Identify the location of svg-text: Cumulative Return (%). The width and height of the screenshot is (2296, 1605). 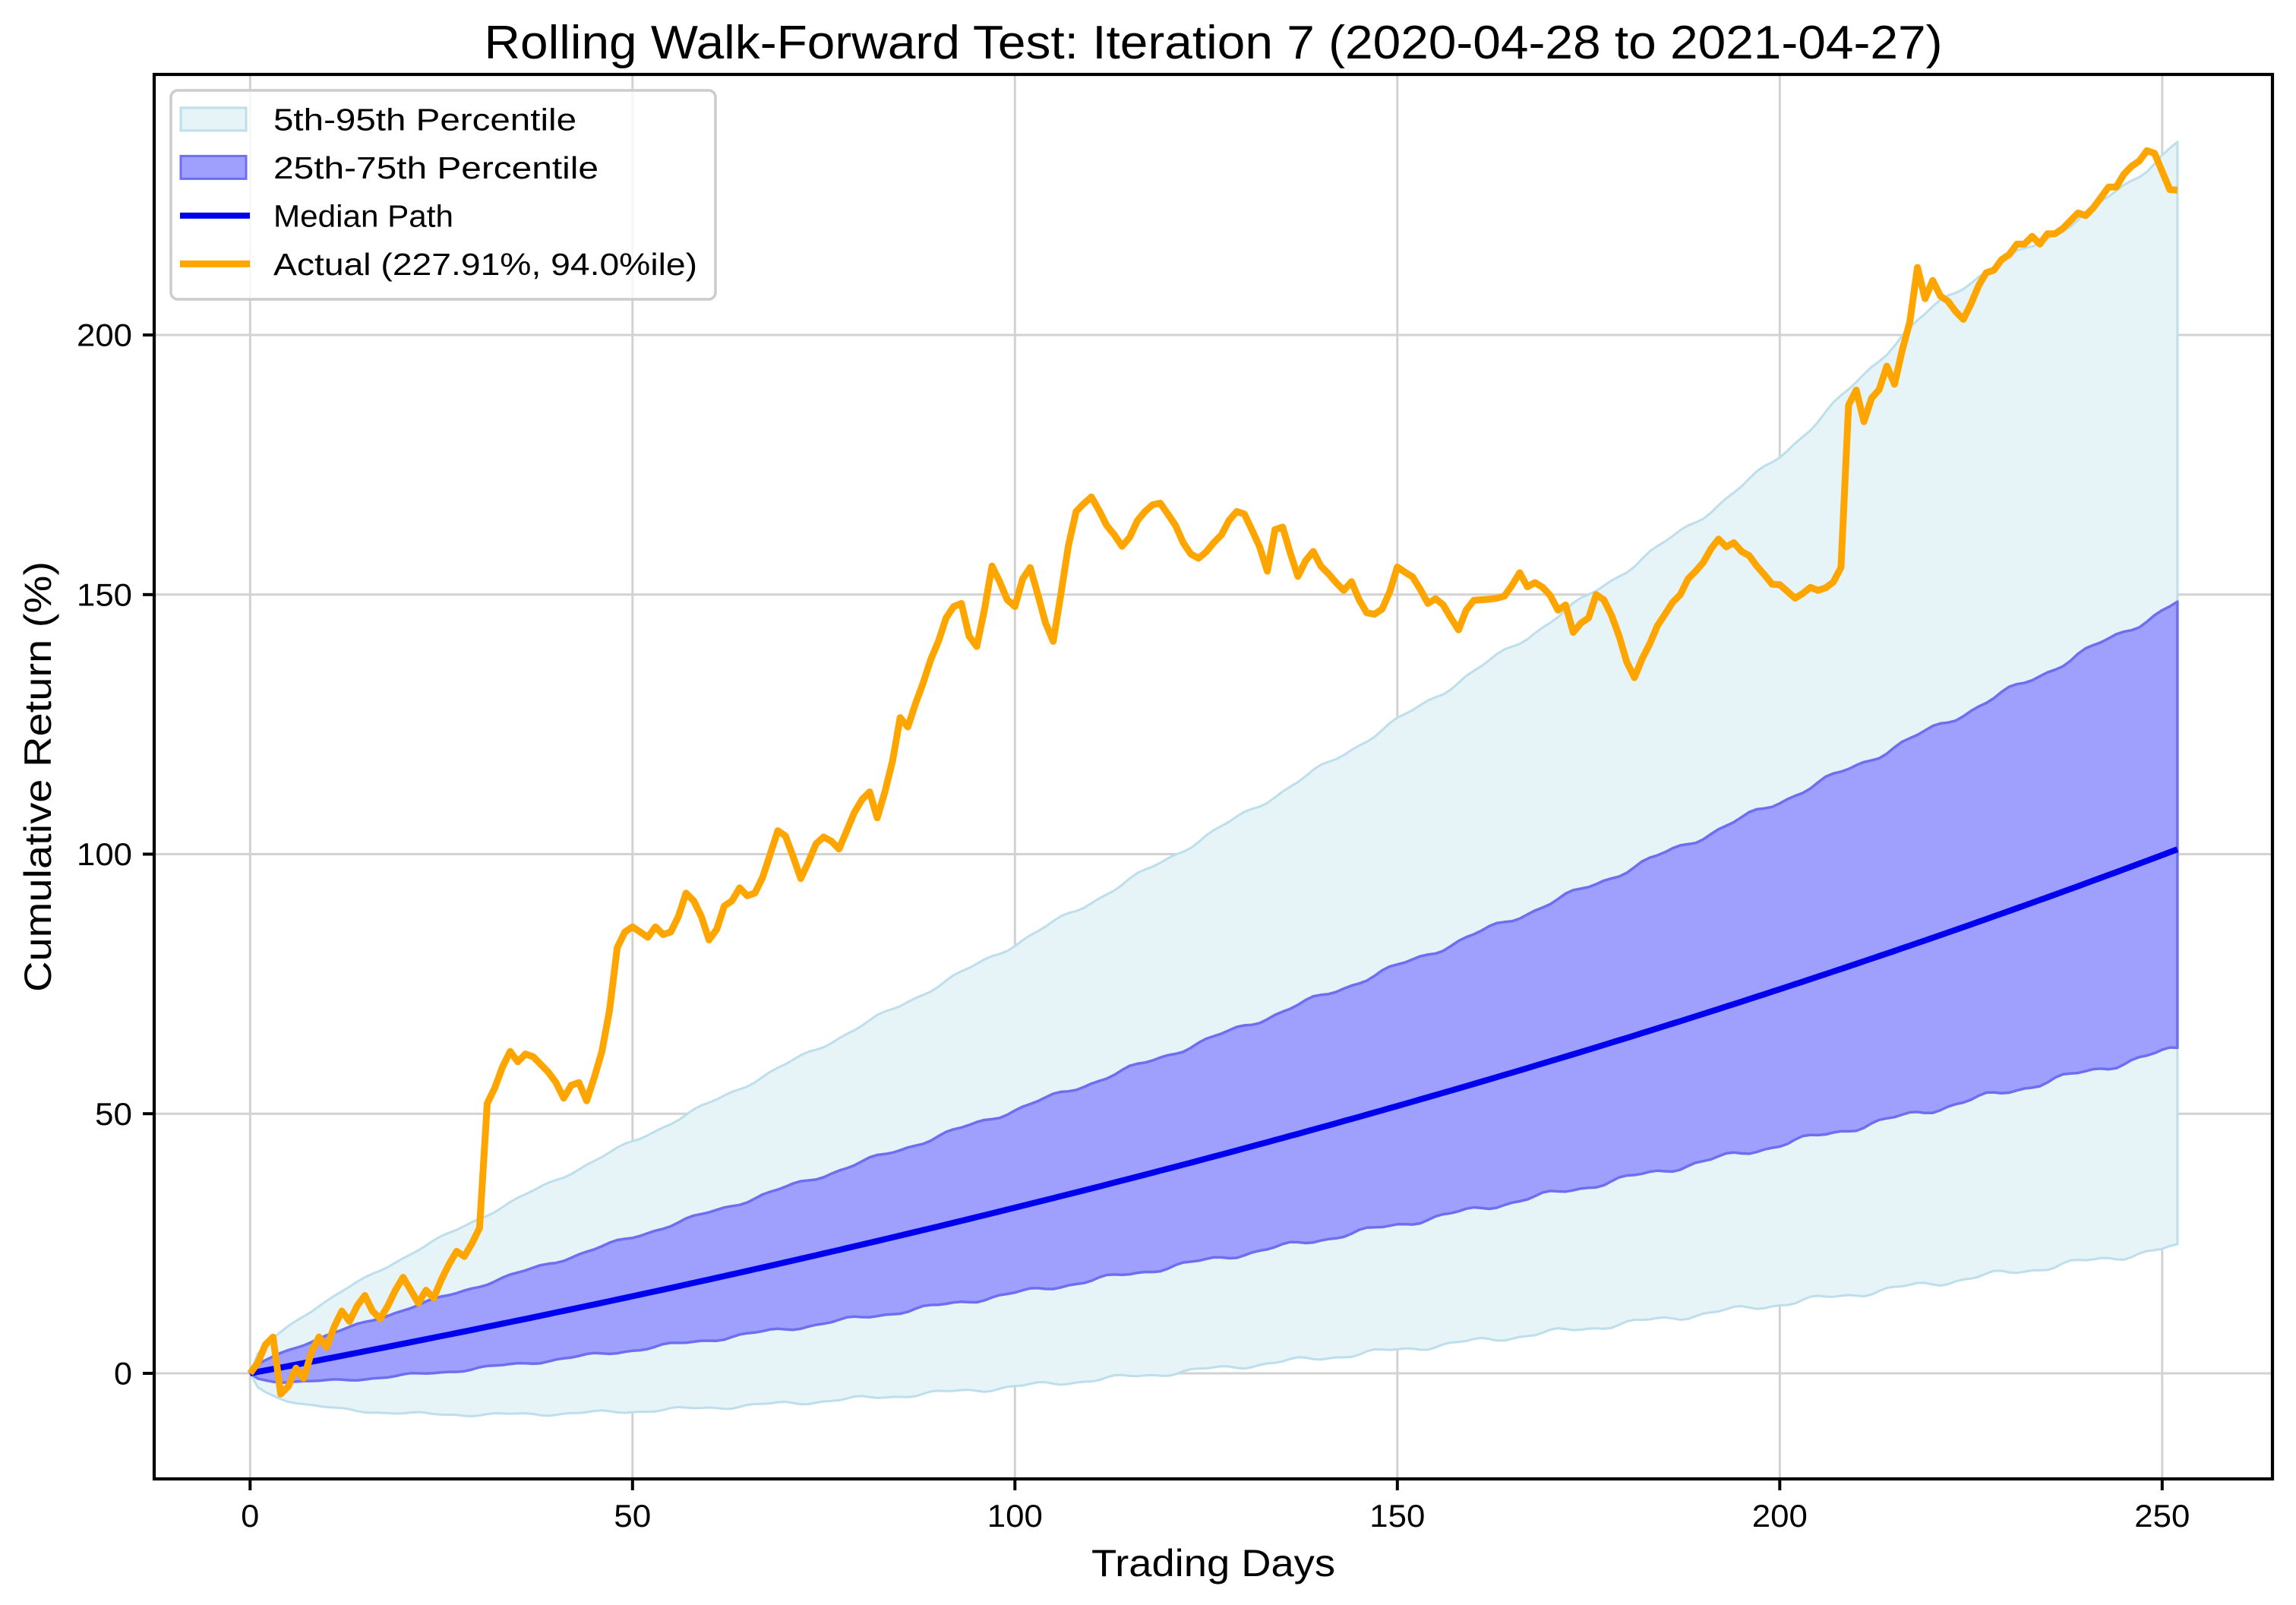
(38, 776).